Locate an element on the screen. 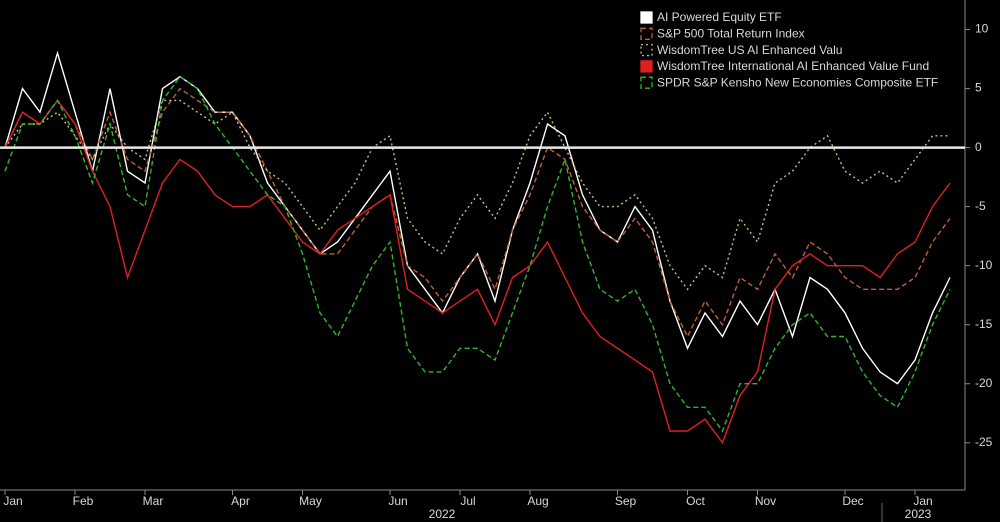 Image resolution: width=1000 pixels, height=522 pixels. x-tick-label: Feb is located at coordinates (83, 501).